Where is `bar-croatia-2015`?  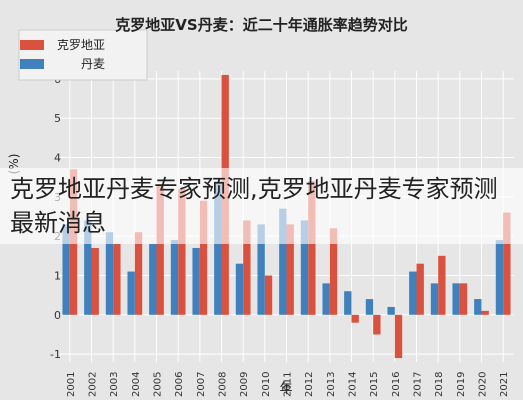
bar-croatia-2015 is located at coordinates (377, 324).